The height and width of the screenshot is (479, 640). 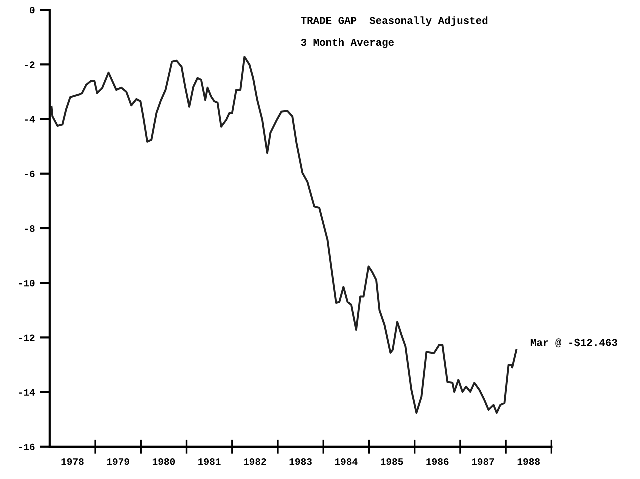 What do you see at coordinates (483, 462) in the screenshot?
I see `x-tick-label: 1987` at bounding box center [483, 462].